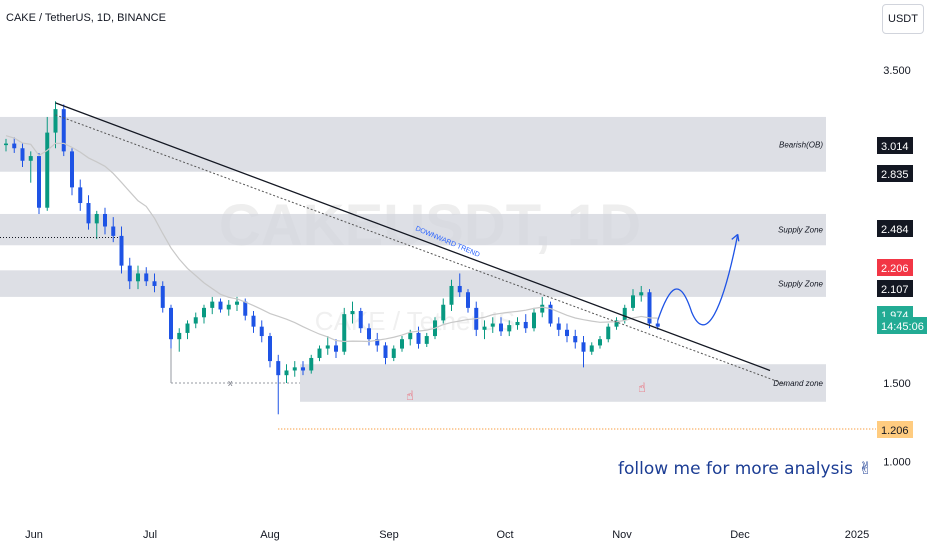  What do you see at coordinates (389, 535) in the screenshot?
I see `x-axis-label: Sep` at bounding box center [389, 535].